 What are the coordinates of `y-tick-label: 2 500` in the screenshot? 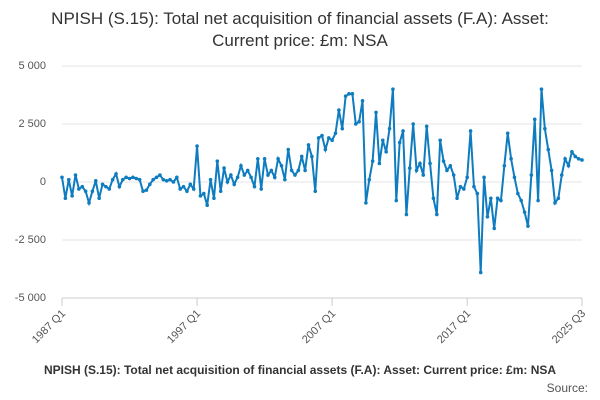 It's located at (32, 124).